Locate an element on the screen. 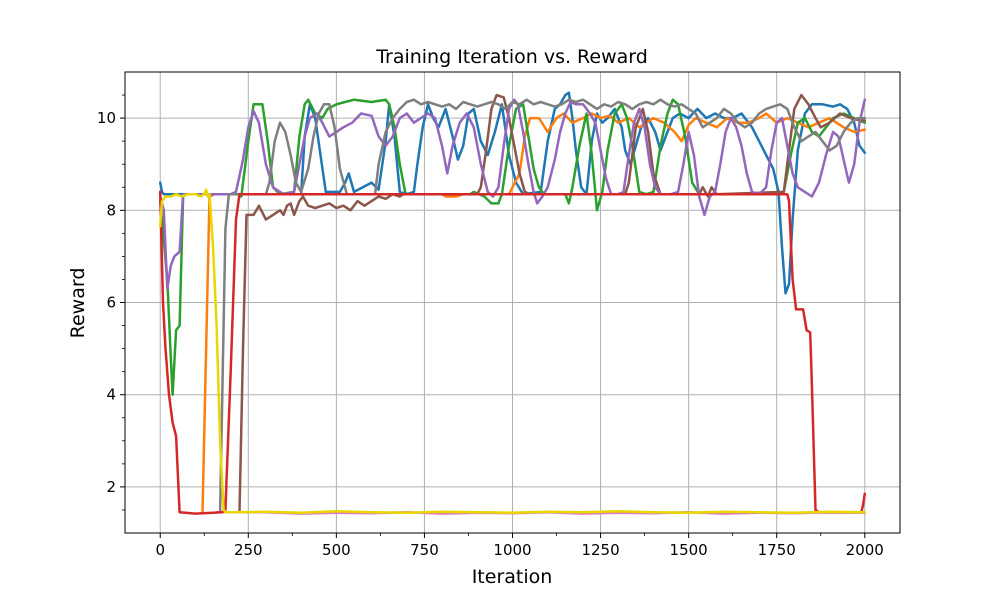 The height and width of the screenshot is (600, 1000). x-tick-label: 1000 is located at coordinates (512, 550).